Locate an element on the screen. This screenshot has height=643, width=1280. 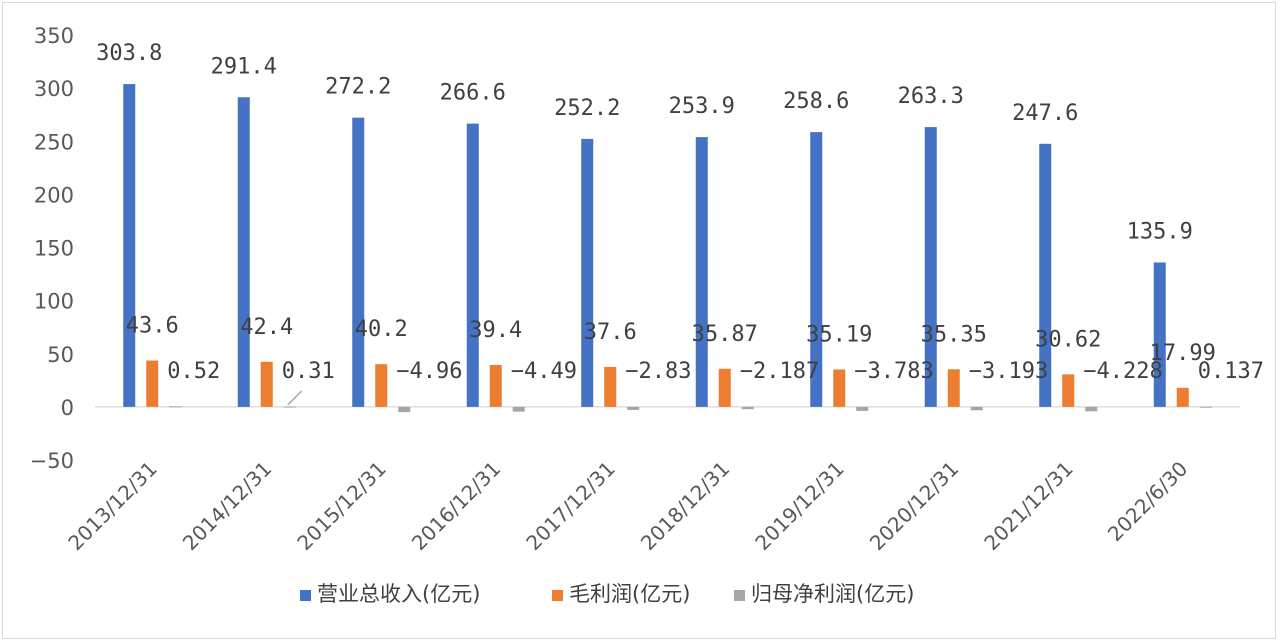
y-tick-label: 300 is located at coordinates (54, 89).